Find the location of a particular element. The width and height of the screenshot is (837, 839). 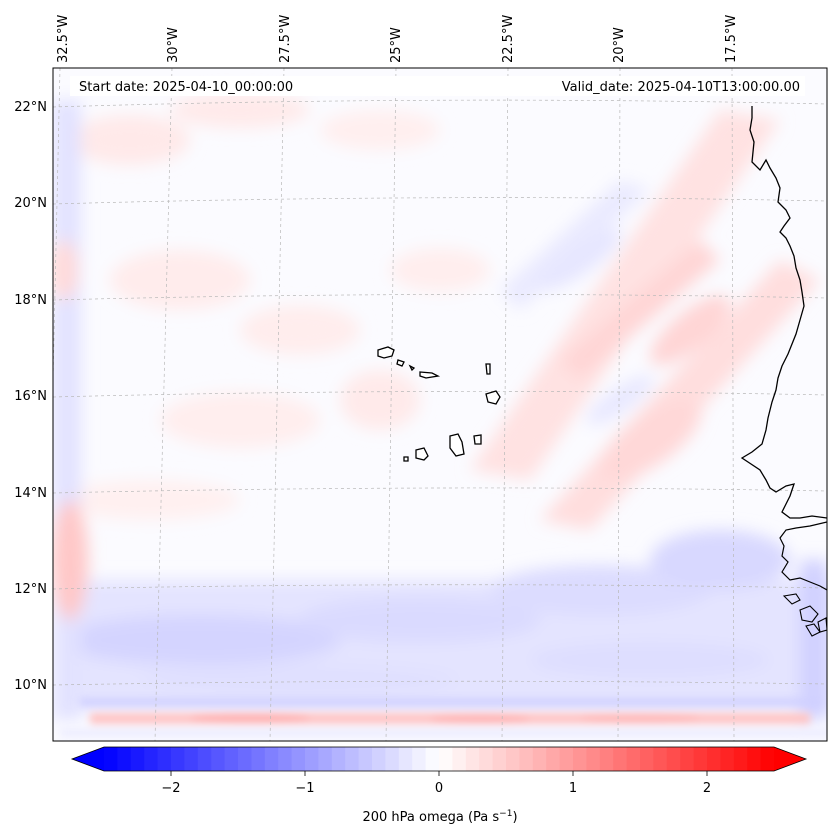

colorbar-outline is located at coordinates (439, 759).